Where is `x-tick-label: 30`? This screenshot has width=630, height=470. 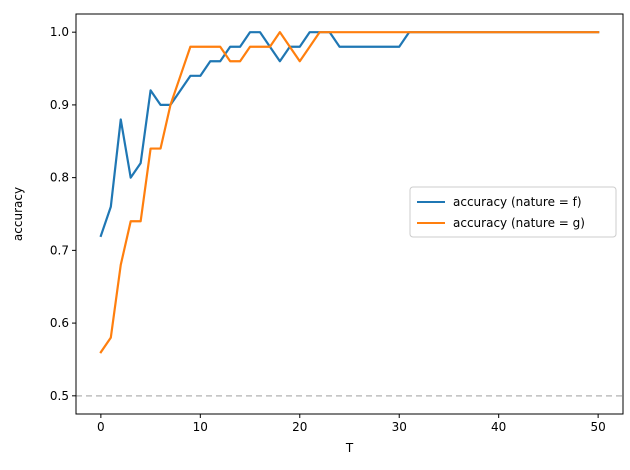
x-tick-label: 30 is located at coordinates (399, 427).